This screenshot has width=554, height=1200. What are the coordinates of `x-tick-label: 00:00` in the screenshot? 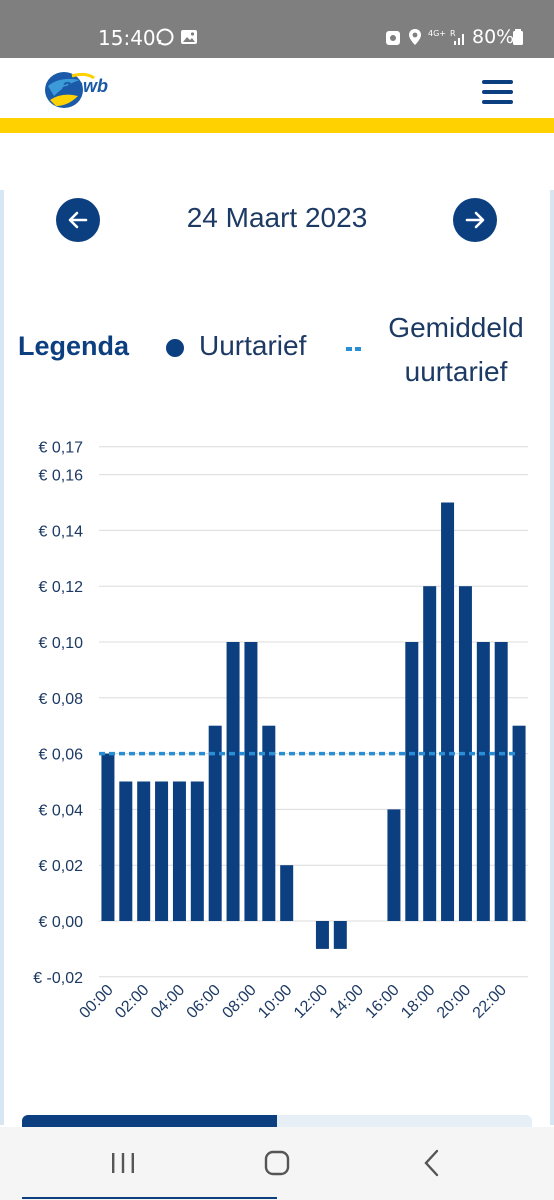 It's located at (96, 1002).